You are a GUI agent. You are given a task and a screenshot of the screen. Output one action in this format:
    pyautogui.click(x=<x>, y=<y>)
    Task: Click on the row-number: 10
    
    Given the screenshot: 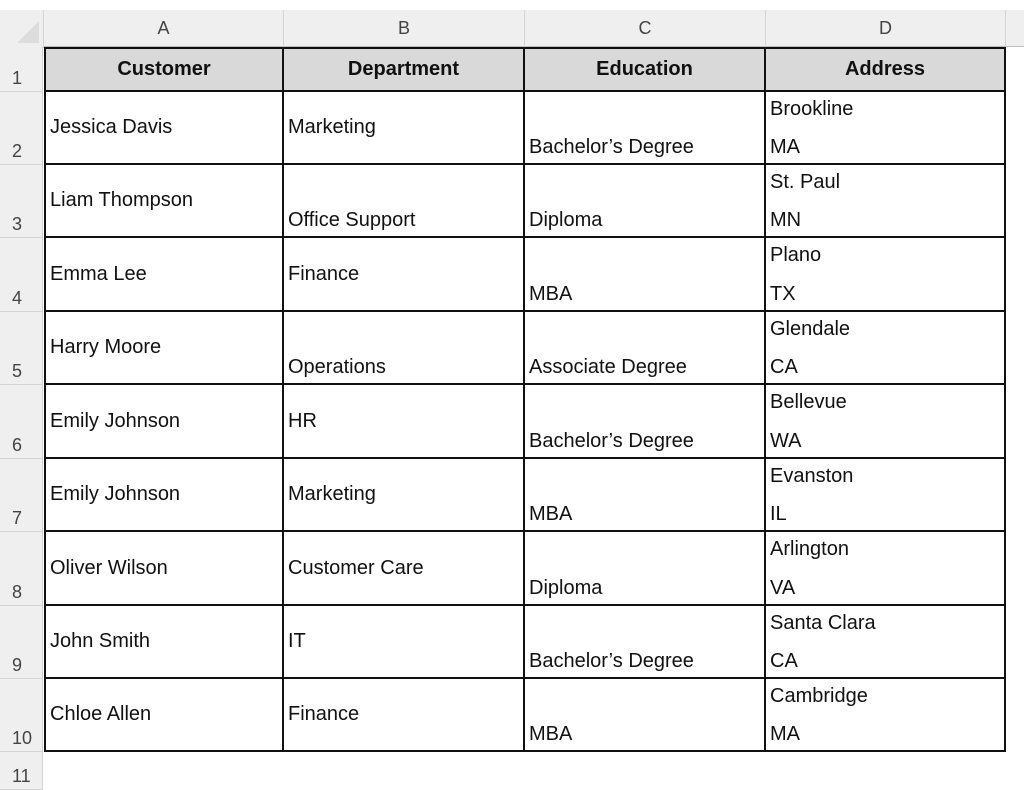 What is the action you would take?
    pyautogui.click(x=22, y=738)
    